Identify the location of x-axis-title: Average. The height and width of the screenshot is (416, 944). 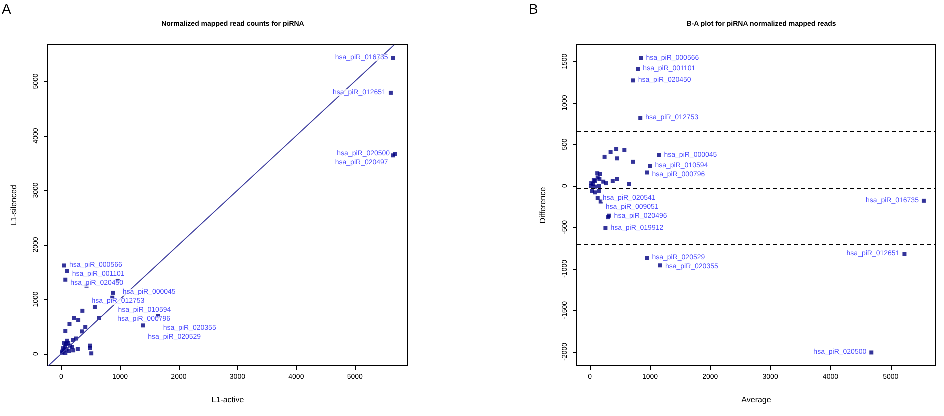
(757, 400).